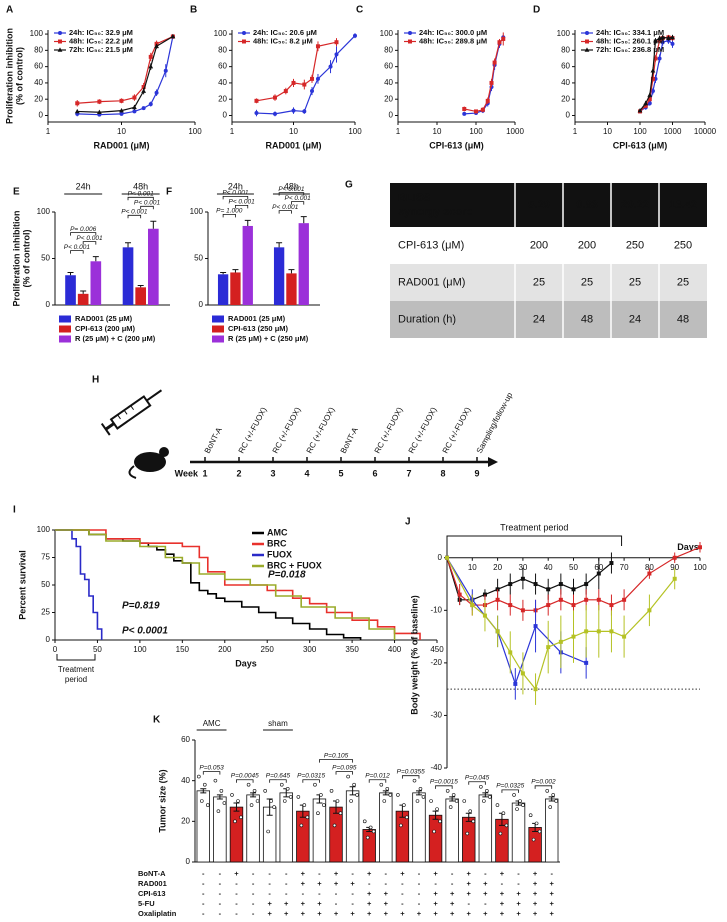 The width and height of the screenshot is (727, 922). Describe the element at coordinates (543, 782) in the screenshot. I see `annotation: P=0.002` at that location.